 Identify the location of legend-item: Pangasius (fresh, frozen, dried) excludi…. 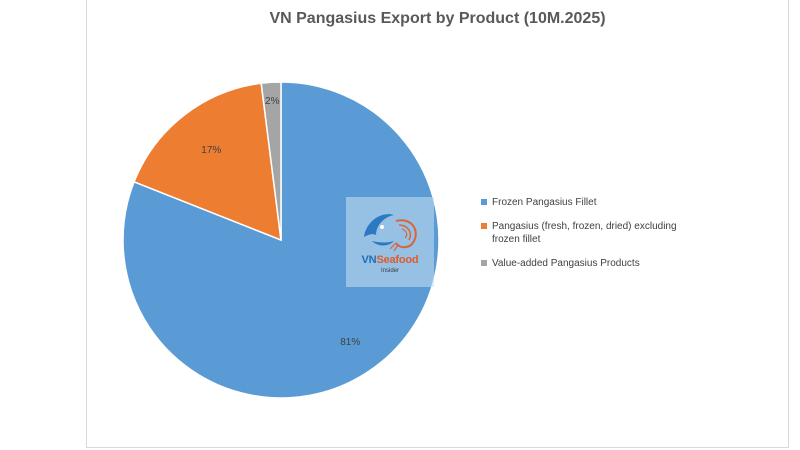
(581, 233).